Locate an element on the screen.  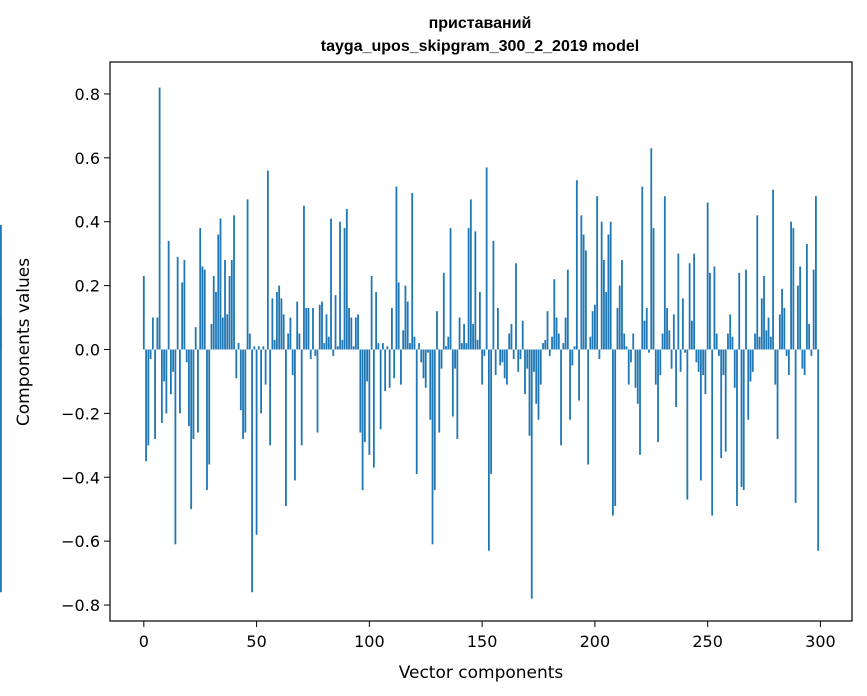
y-tick-label: 0.0 is located at coordinates (87, 349).